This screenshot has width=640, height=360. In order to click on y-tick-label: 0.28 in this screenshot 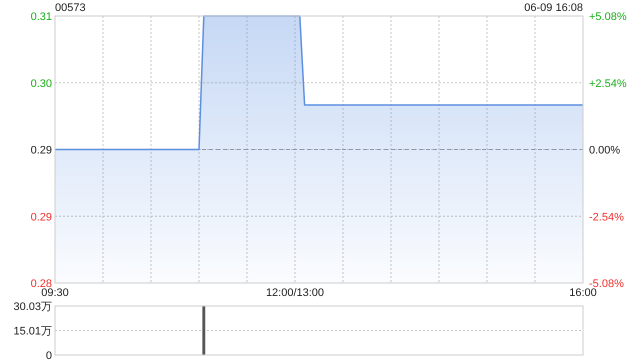, I will do `click(41, 284)`.